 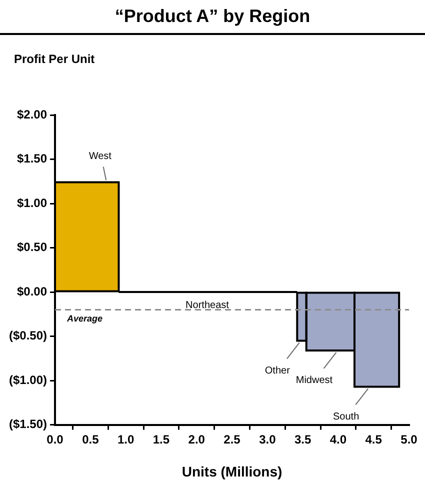 I want to click on y-tick-label: $2.00, so click(x=32, y=114).